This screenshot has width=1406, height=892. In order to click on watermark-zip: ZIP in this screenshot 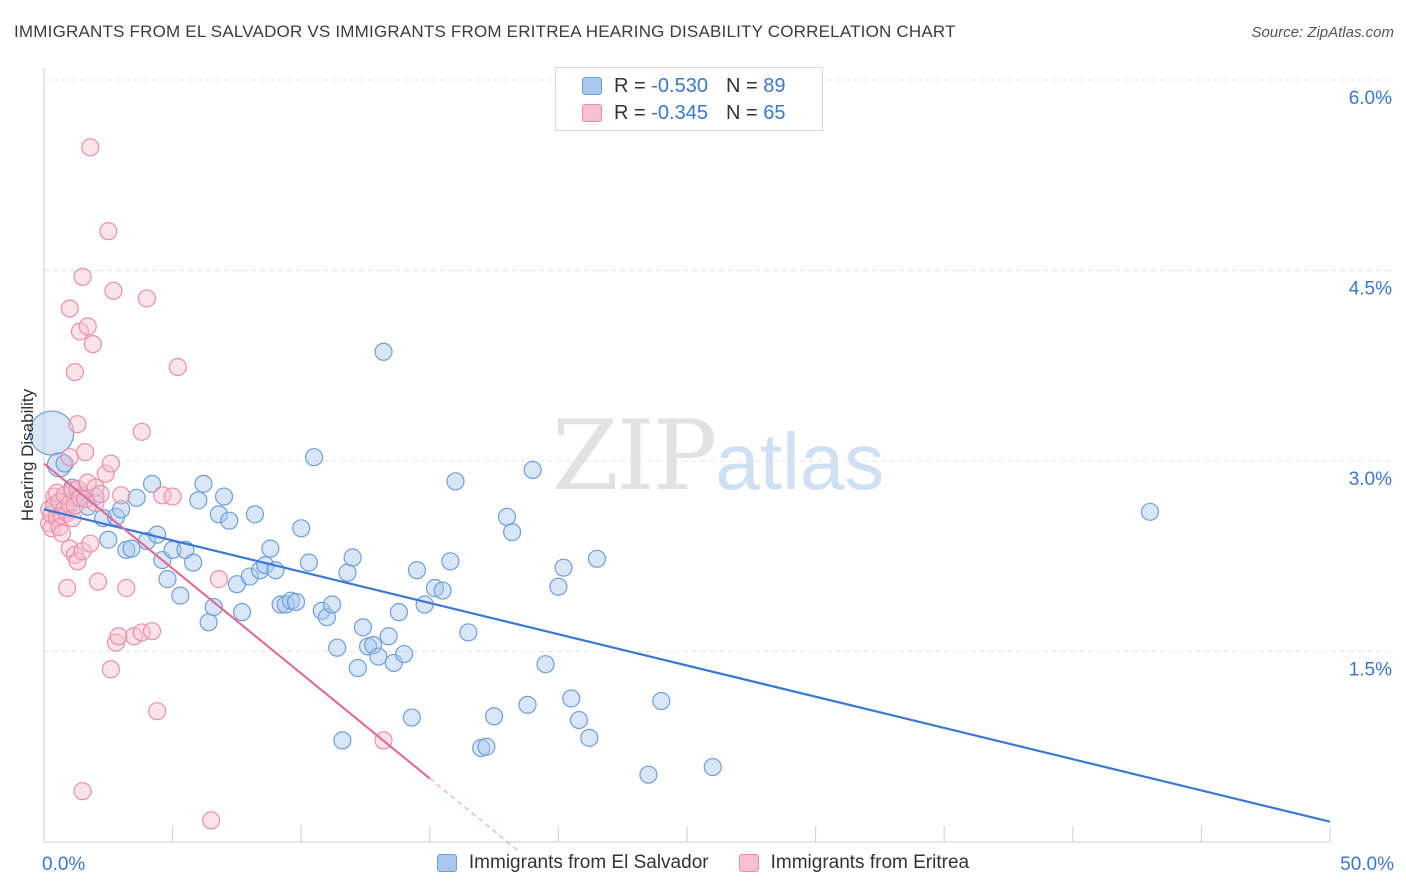, I will do `click(634, 456)`.